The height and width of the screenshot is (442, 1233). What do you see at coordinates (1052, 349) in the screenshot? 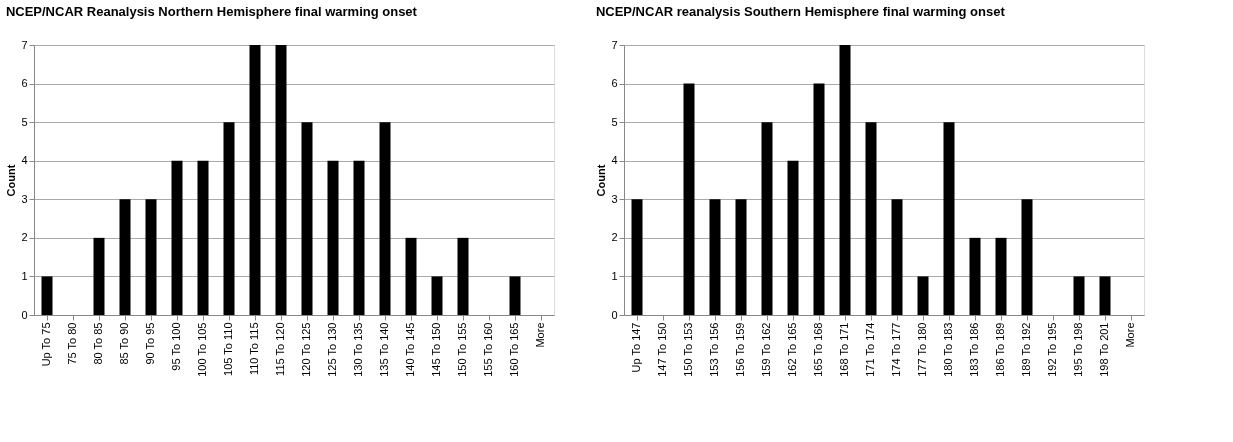
I see `x-tick-label: 192 To 195` at bounding box center [1052, 349].